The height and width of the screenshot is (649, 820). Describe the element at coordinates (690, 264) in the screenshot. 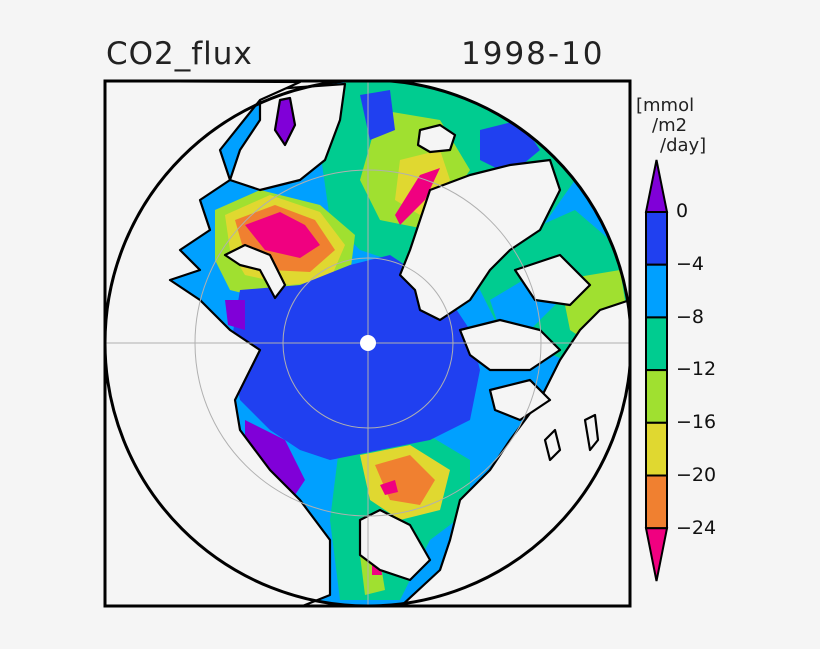

I see `colorbar-tick-1: −4` at that location.